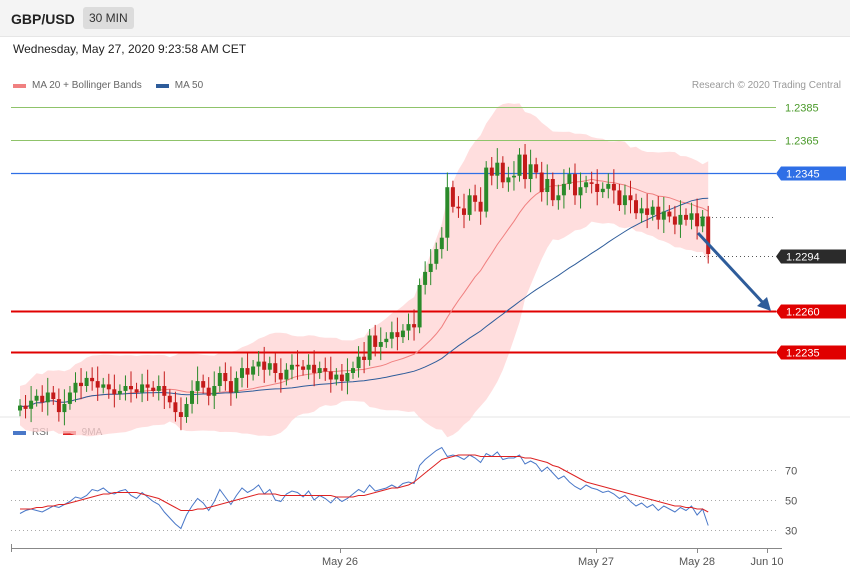  Describe the element at coordinates (791, 472) in the screenshot. I see `rsi-level-label: 70` at that location.